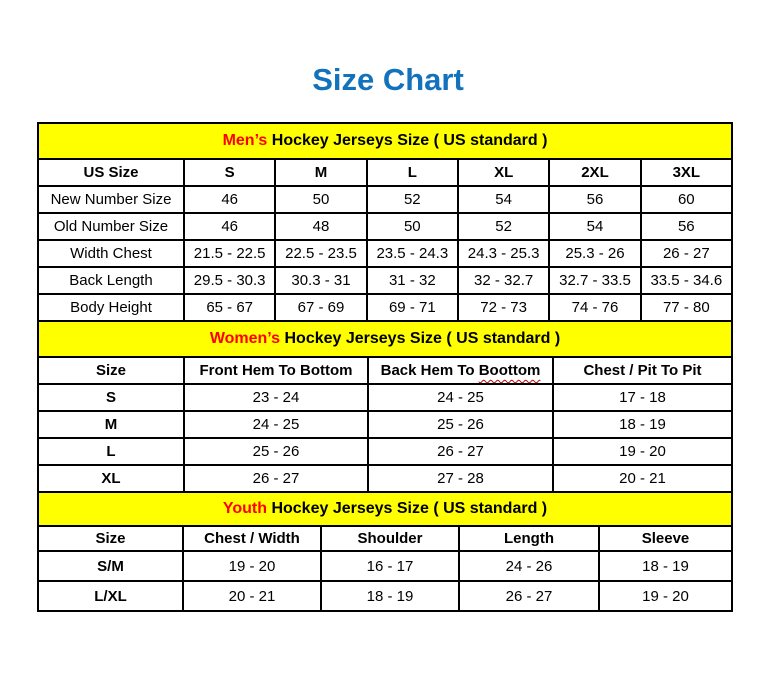 This screenshot has width=776, height=692. Describe the element at coordinates (111, 199) in the screenshot. I see `row-label: New Number Size` at that location.